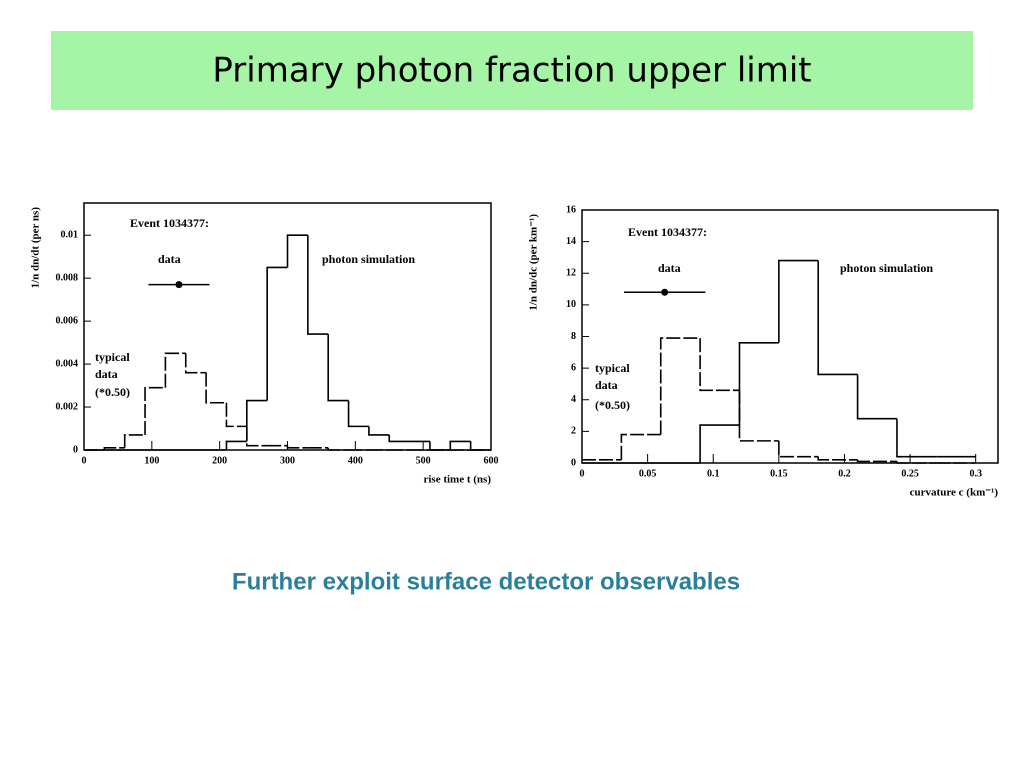 The image size is (1024, 768). I want to click on x-tick-label: 0.15, so click(779, 473).